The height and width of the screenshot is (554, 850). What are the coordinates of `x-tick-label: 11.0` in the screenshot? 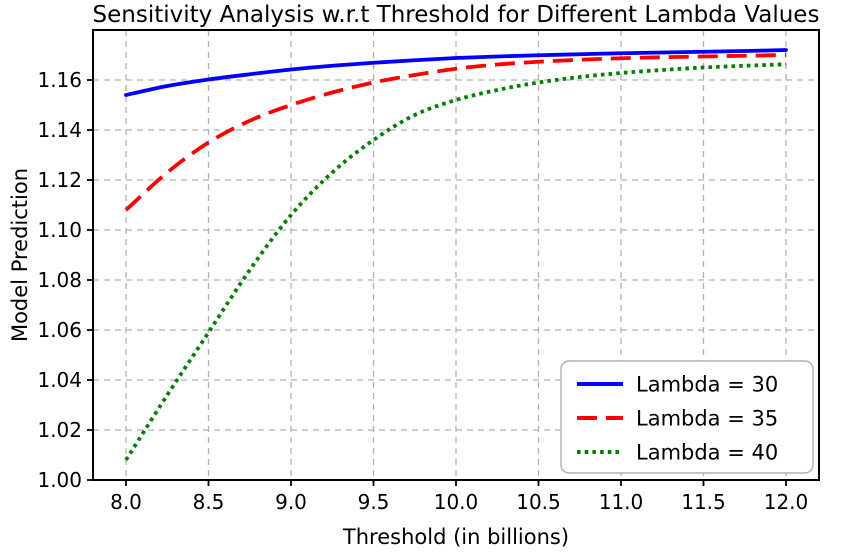 It's located at (621, 502).